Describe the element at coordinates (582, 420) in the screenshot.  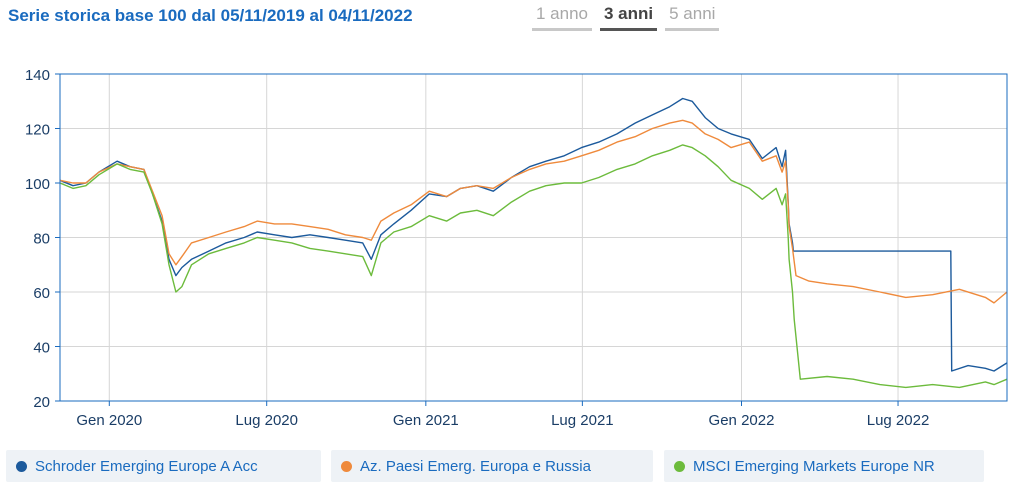
I see `x-tick-label: Lug 2021` at that location.